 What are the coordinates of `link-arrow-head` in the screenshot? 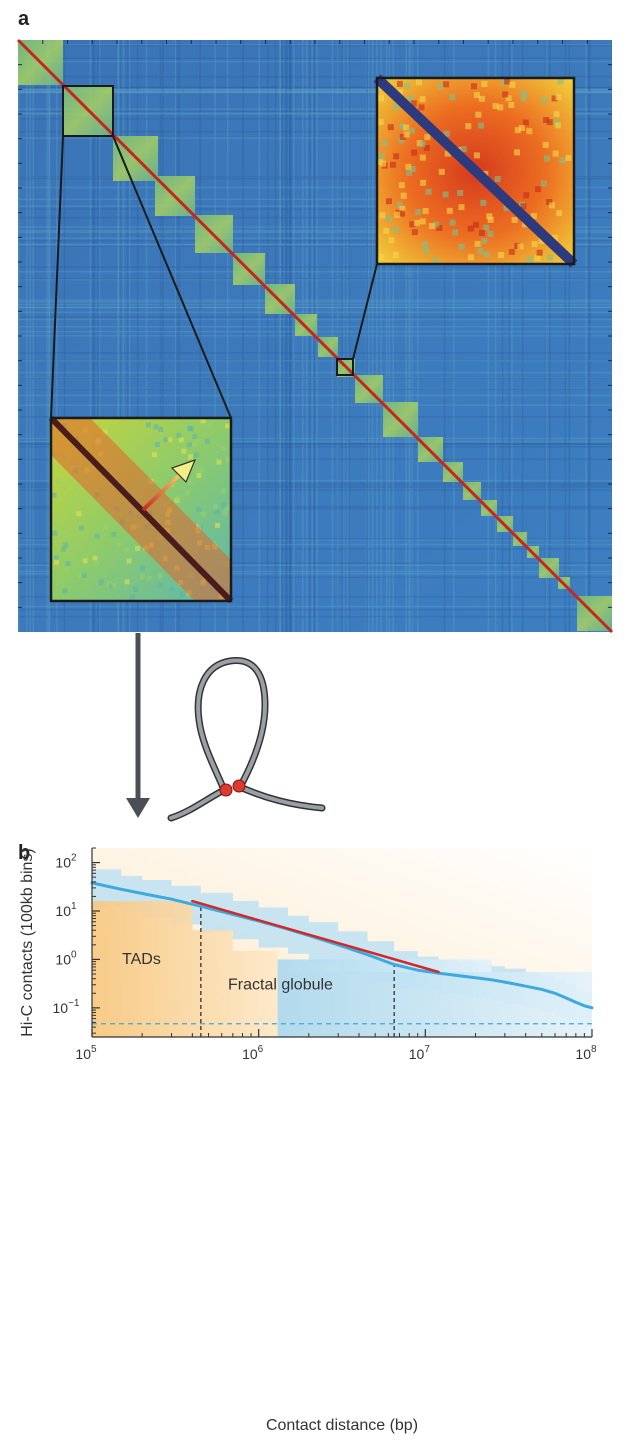 It's located at (138, 808).